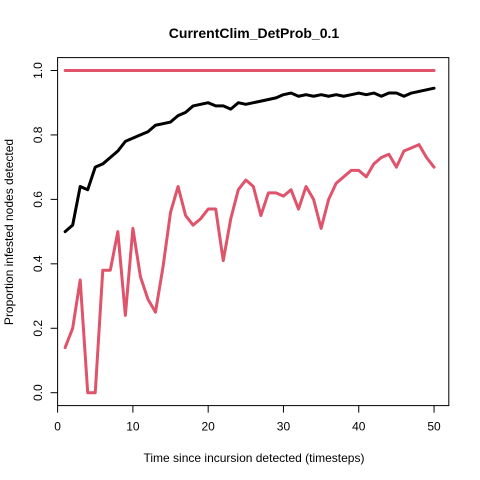 The image size is (480, 480). Describe the element at coordinates (9, 232) in the screenshot. I see `y-axis-label: Proportion infested nodes detected` at that location.